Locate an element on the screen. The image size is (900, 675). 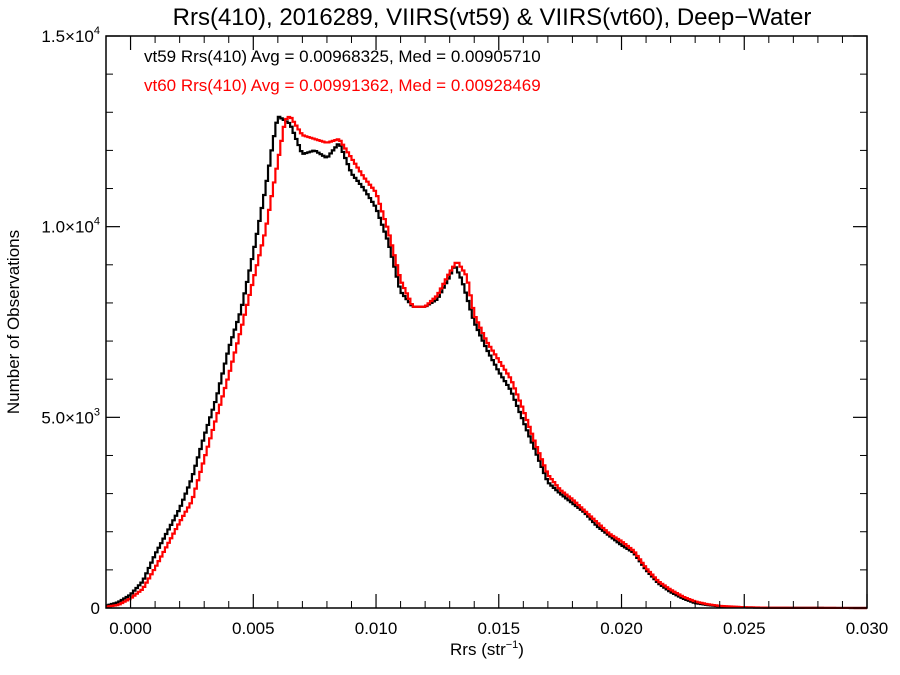
y-tick-label: 1.0×10⁴ is located at coordinates (70, 226).